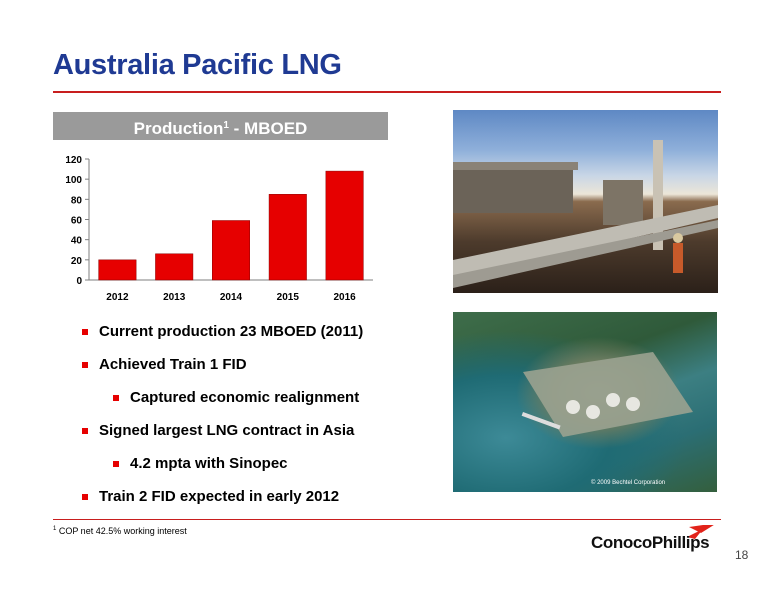 This screenshot has width=776, height=600. What do you see at coordinates (227, 430) in the screenshot?
I see `bullet-text: Signed largest LNG contract in Asia` at bounding box center [227, 430].